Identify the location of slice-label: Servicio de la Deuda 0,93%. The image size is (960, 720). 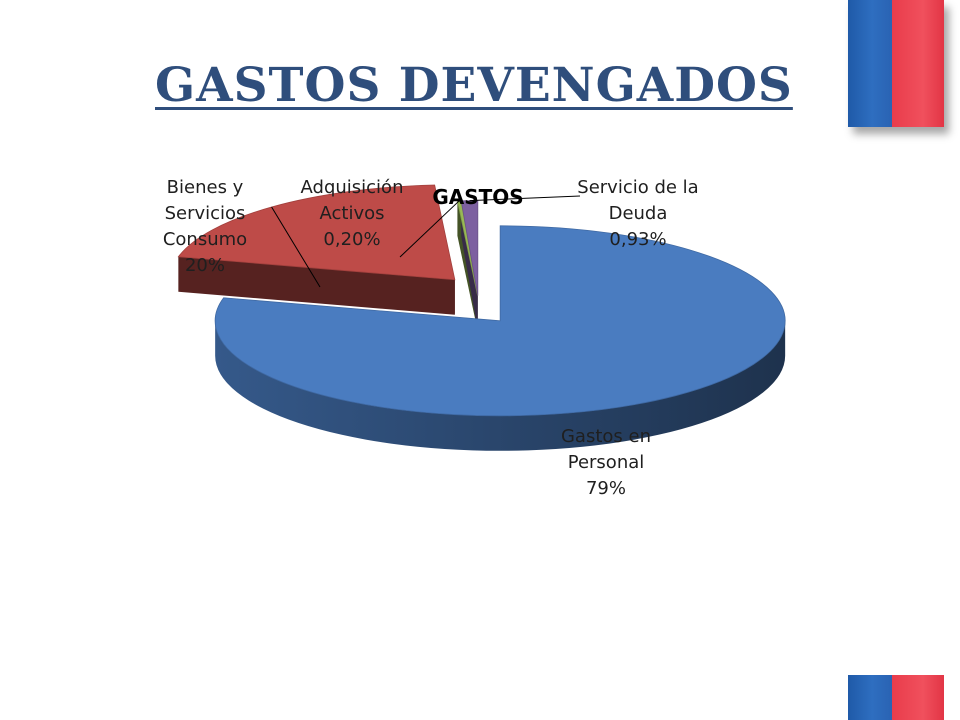
(637, 213).